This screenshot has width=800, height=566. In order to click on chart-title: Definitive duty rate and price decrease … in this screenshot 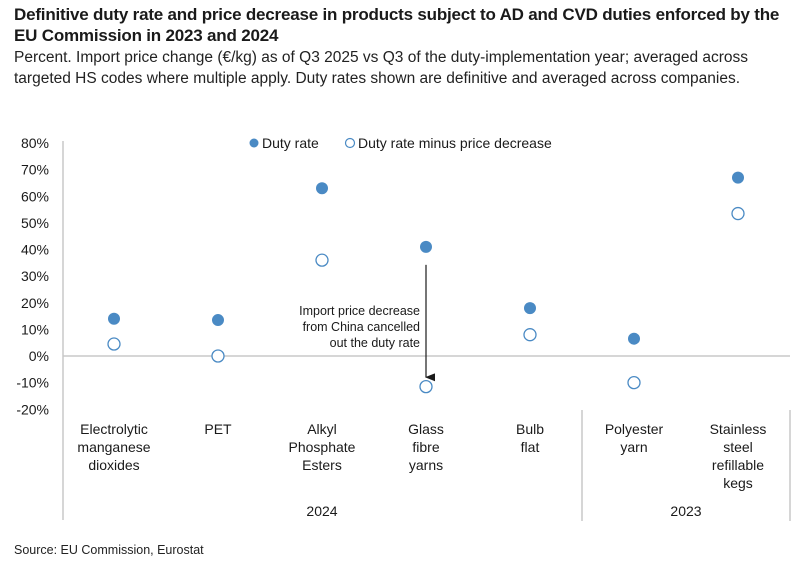, I will do `click(397, 25)`.